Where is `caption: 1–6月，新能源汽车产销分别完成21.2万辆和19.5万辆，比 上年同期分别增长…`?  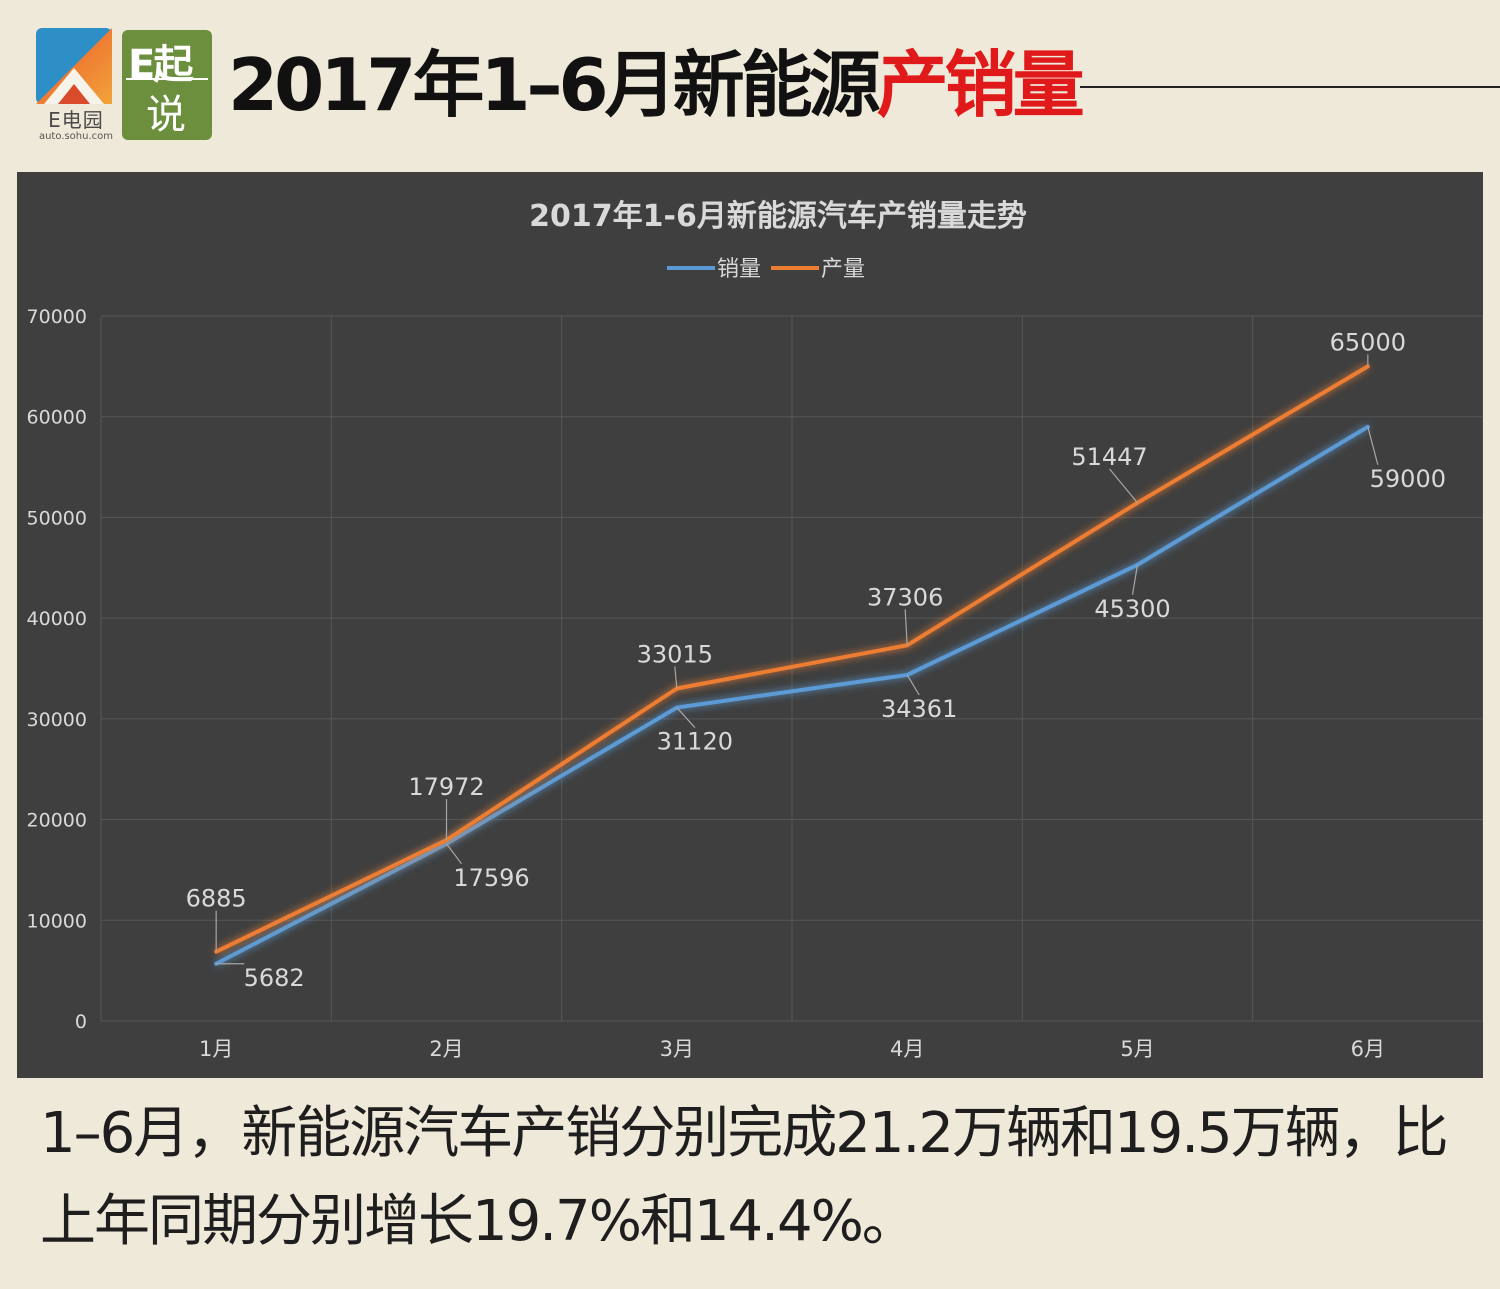 caption: 1–6月，新能源汽车产销分别完成21.2万辆和19.5万辆，比 上年同期分别增长… is located at coordinates (755, 1178).